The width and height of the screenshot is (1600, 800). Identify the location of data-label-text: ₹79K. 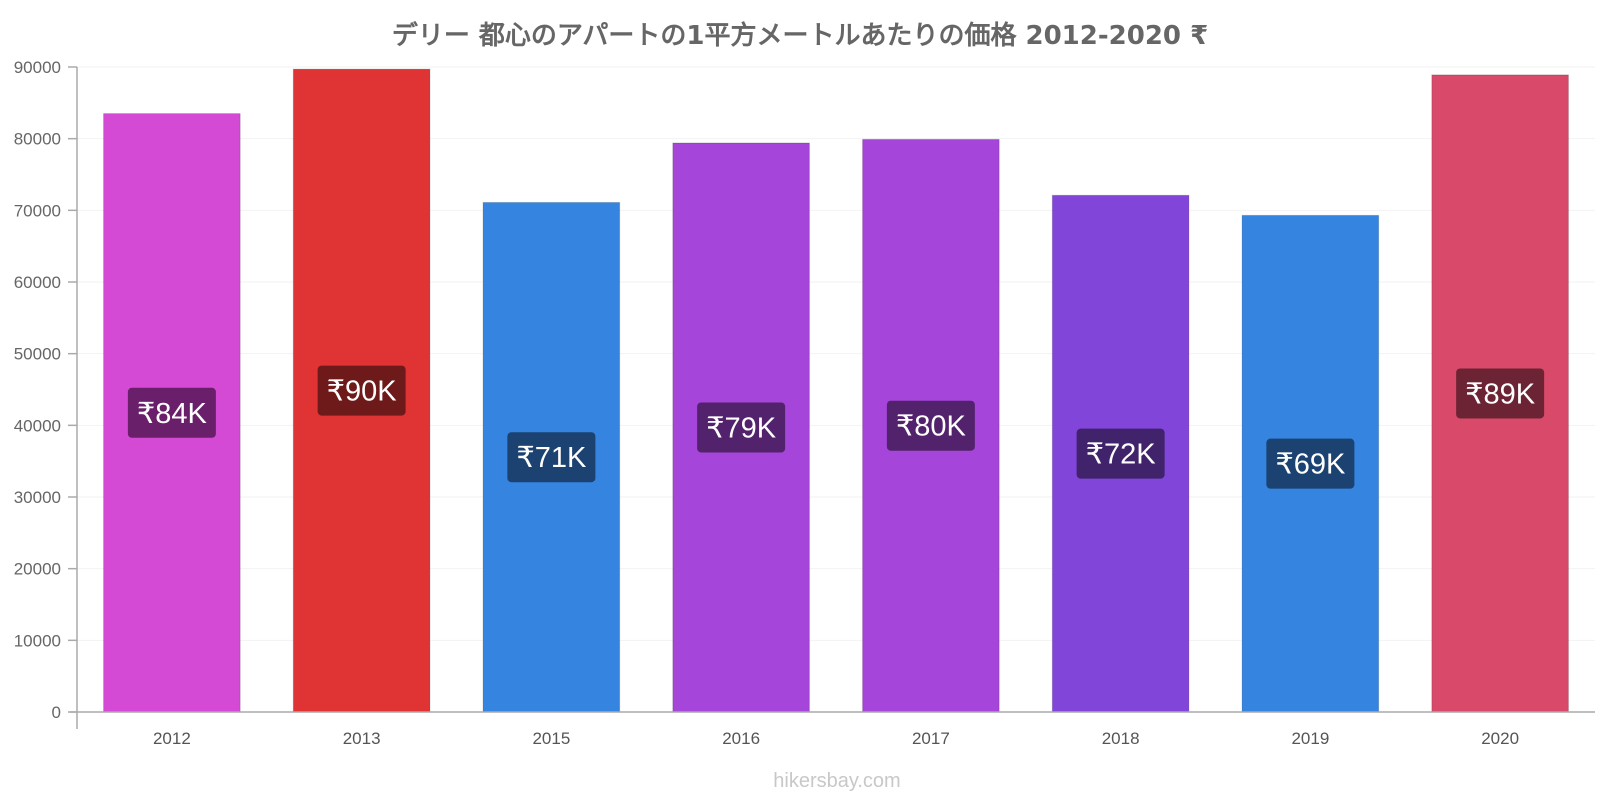
(741, 428).